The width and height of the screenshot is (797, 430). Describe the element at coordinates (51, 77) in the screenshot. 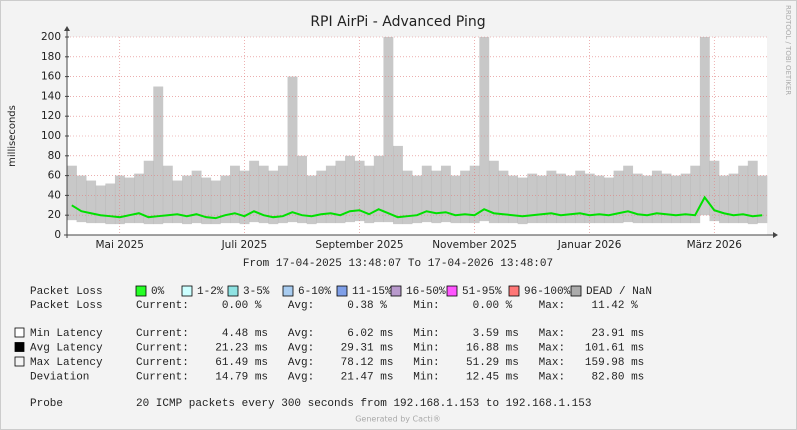

I see `y-tick-label: 160` at that location.